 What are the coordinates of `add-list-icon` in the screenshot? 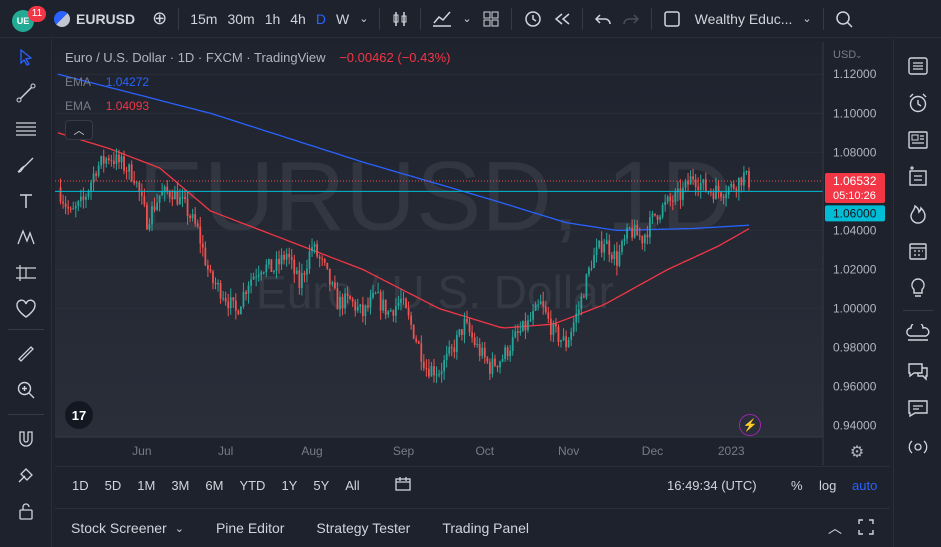 It's located at (917, 176).